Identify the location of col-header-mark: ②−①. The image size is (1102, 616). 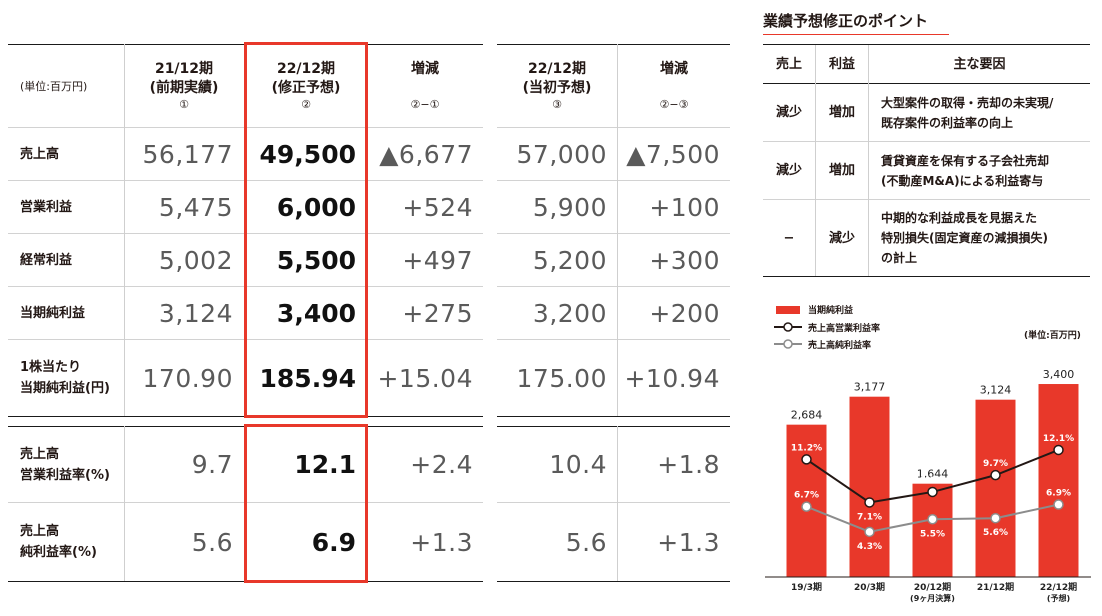
(425, 104).